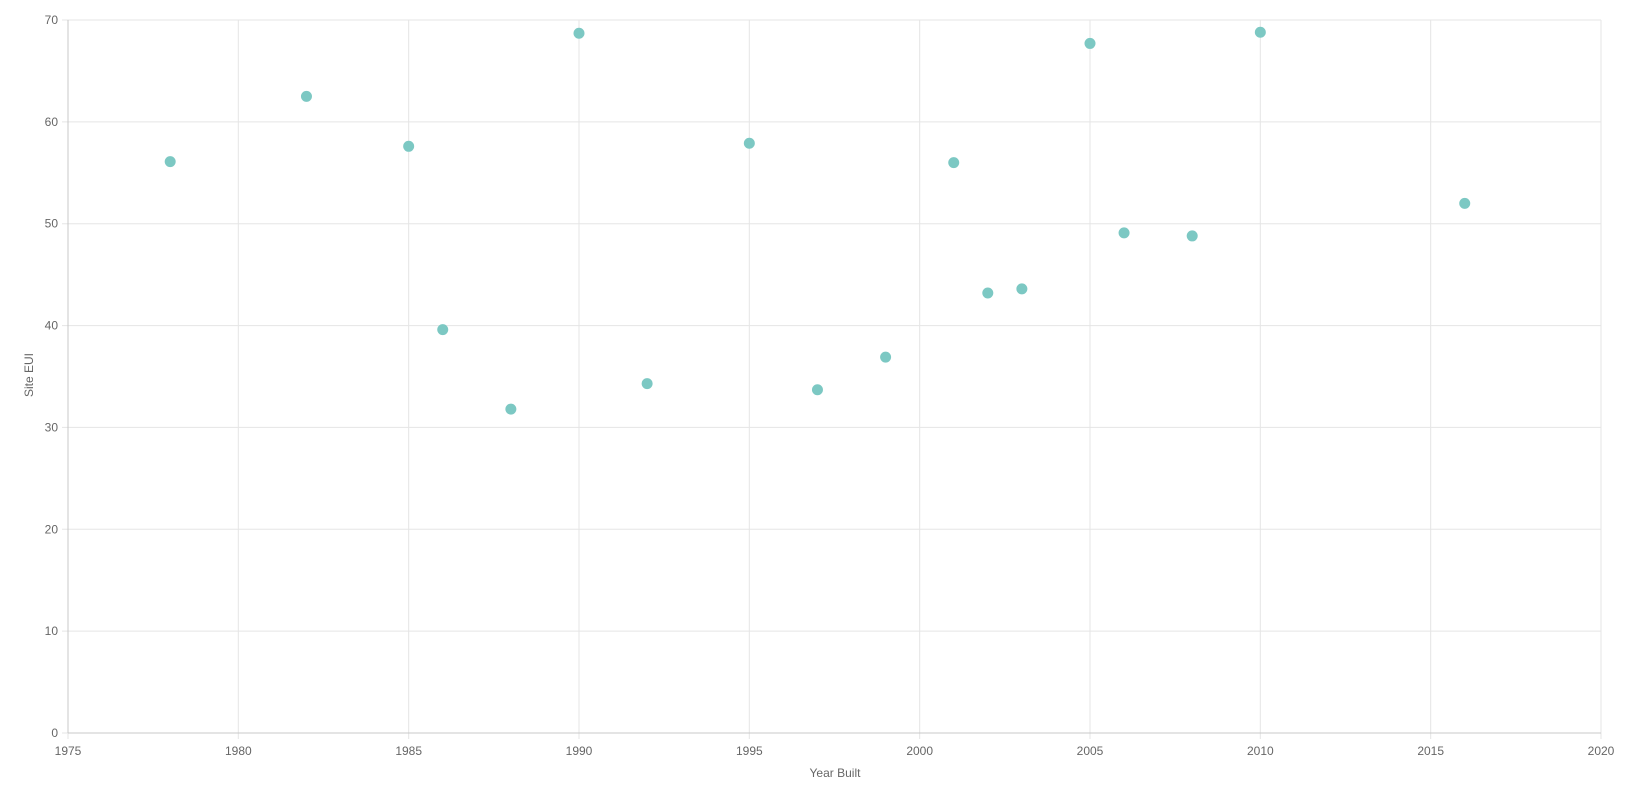  I want to click on y-tick-label: 0, so click(54, 733).